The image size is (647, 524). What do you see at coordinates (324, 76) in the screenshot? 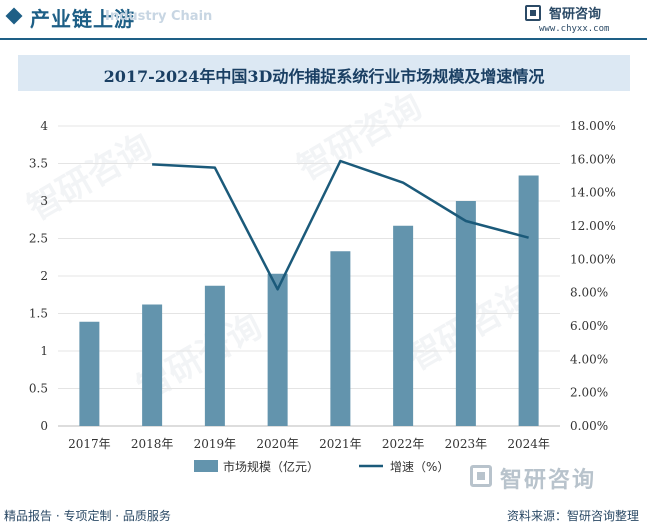
I see `chart-title: 2017-2024年中国3D动作捕捉系统行业市场规模及增速情况` at bounding box center [324, 76].